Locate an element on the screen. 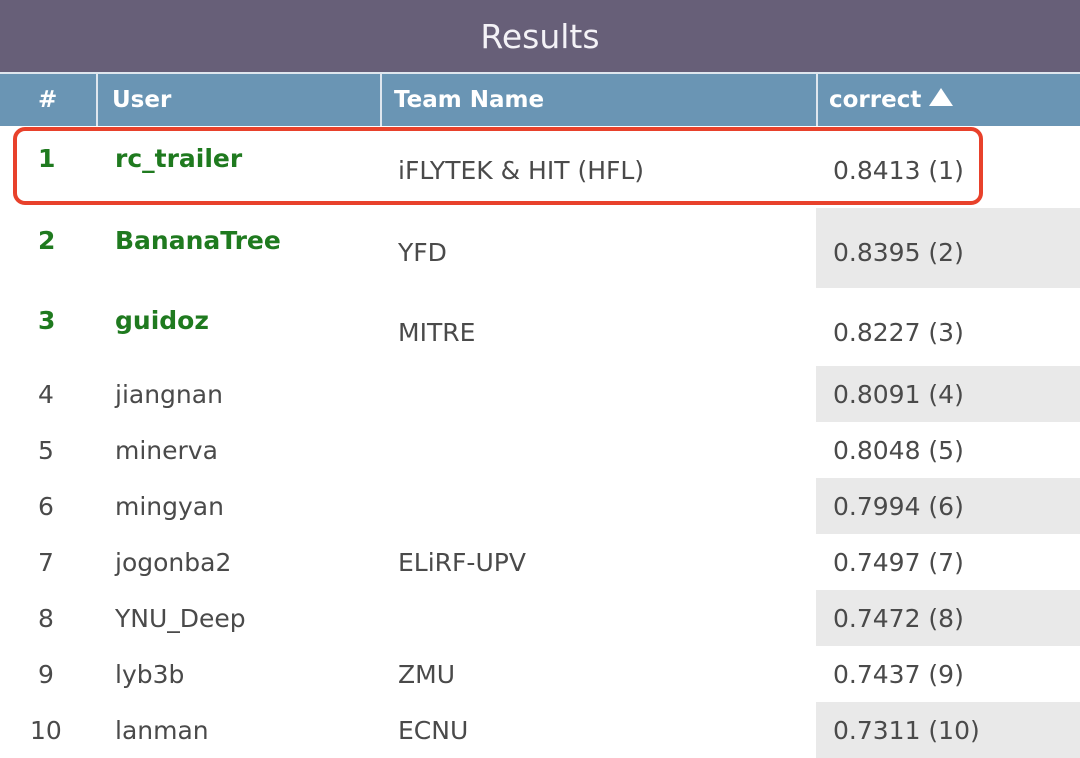 The width and height of the screenshot is (1080, 758). correct-cell: 0.7472 (8) is located at coordinates (898, 618).